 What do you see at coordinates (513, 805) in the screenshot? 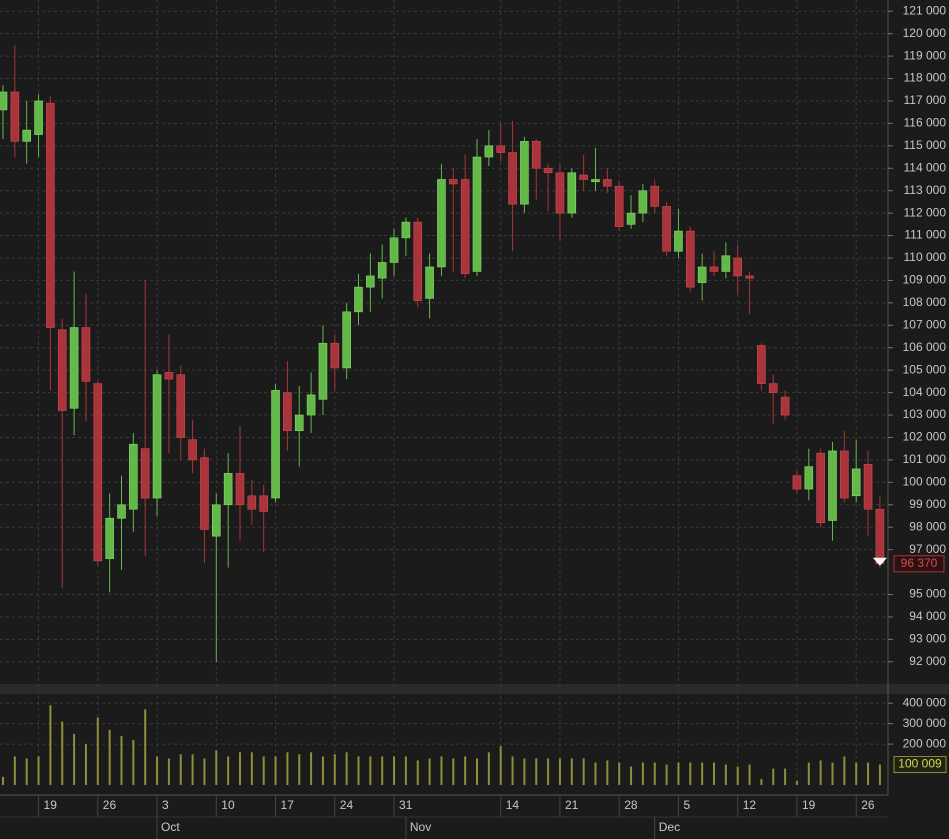
I see `x-tick-label: 14` at bounding box center [513, 805].